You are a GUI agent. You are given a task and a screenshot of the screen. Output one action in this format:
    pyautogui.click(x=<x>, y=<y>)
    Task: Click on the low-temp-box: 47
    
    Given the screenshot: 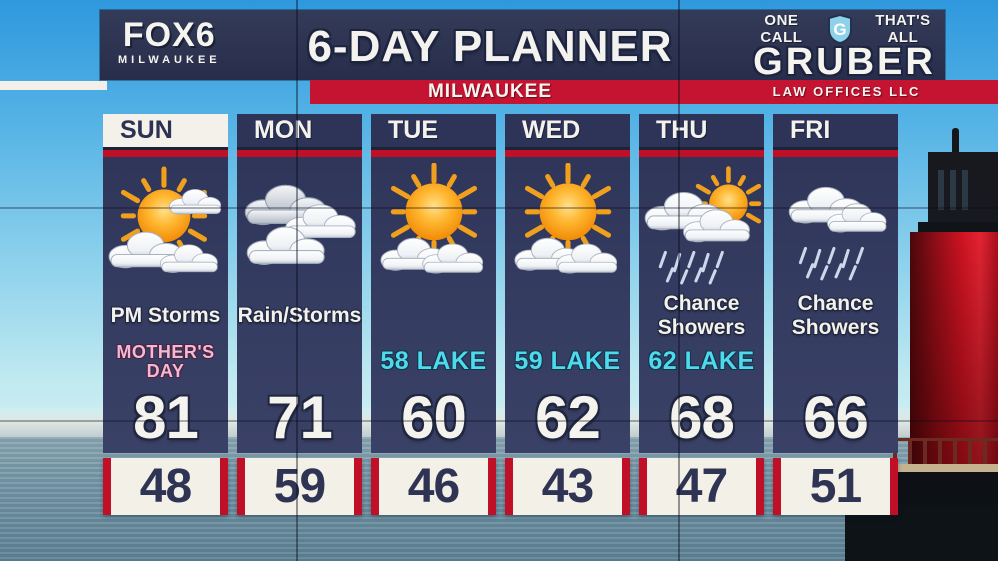 What is the action you would take?
    pyautogui.click(x=701, y=486)
    